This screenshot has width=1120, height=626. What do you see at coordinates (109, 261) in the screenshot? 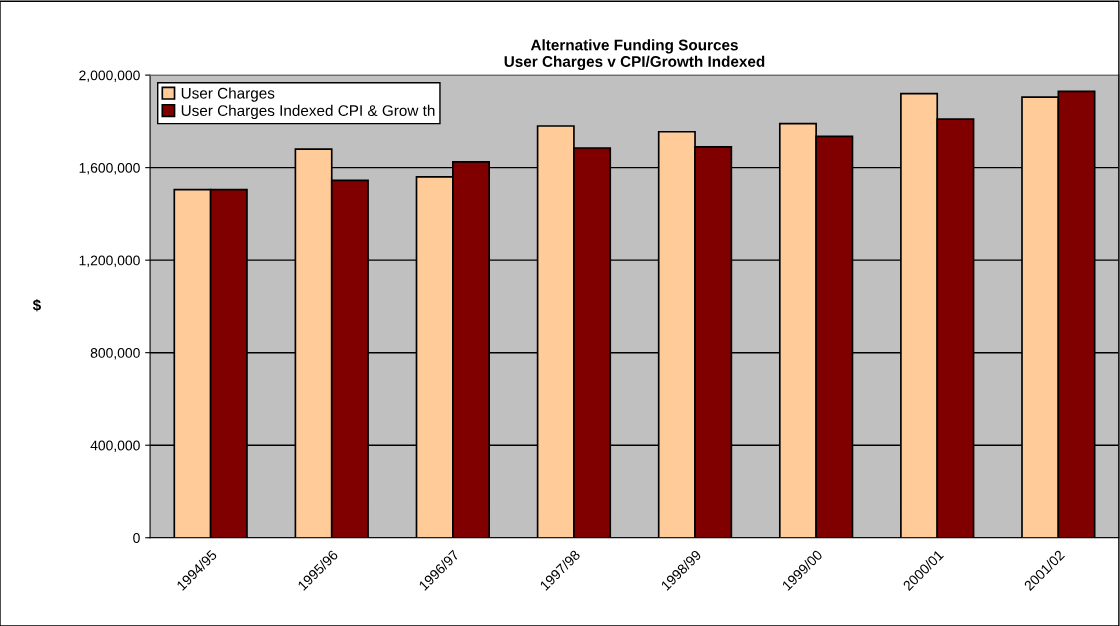
I see `y-tick-label: 1,200,000` at bounding box center [109, 261].